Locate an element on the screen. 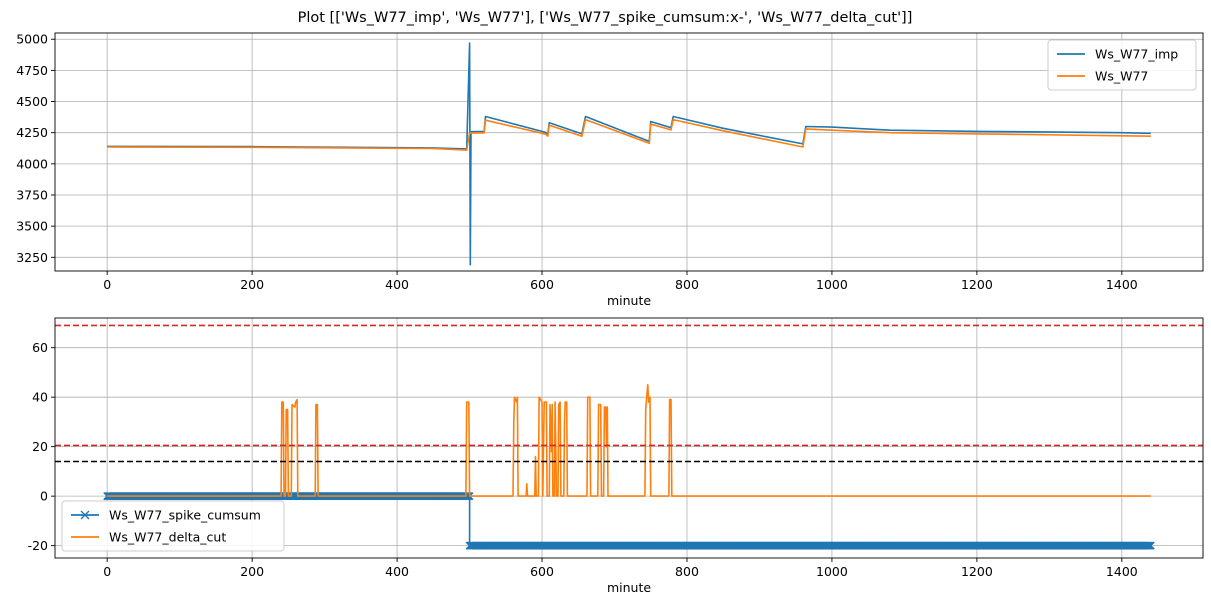 This screenshot has height=611, width=1211. y-tick-label: 3250 is located at coordinates (32, 257).